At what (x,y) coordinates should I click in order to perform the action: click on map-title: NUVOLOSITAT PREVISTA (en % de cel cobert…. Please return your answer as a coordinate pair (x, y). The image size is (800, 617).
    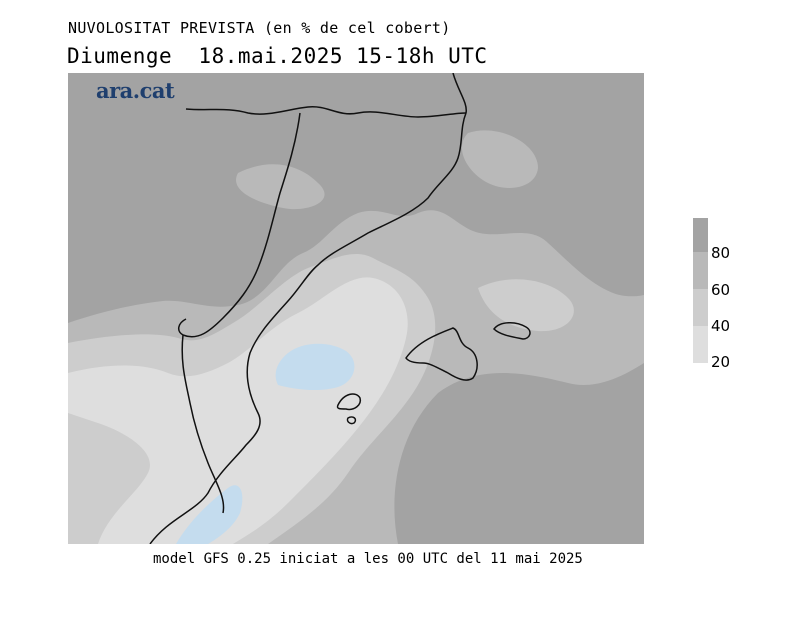
    Looking at the image, I should click on (259, 28).